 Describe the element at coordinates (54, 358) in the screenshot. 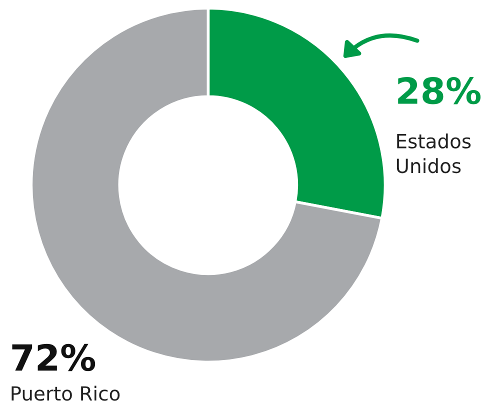

I see `data-label: 72%` at that location.